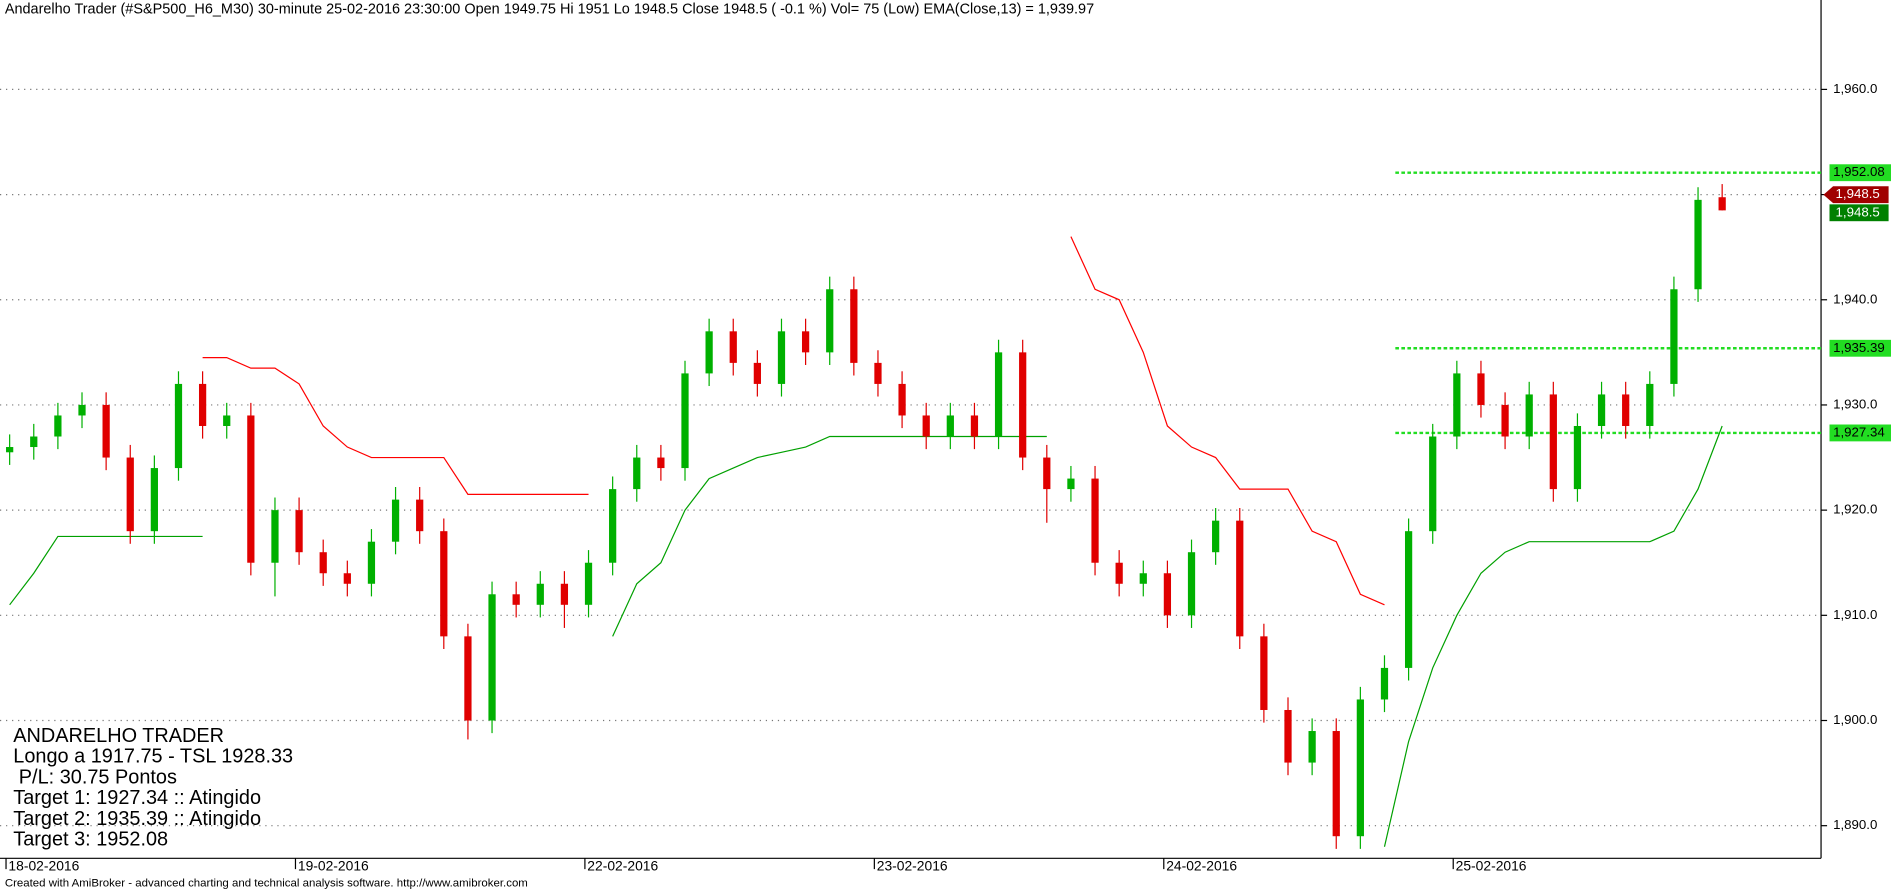 This screenshot has height=892, width=1891. Describe the element at coordinates (43, 865) in the screenshot. I see `x-tick-label: 18-02-2016` at that location.